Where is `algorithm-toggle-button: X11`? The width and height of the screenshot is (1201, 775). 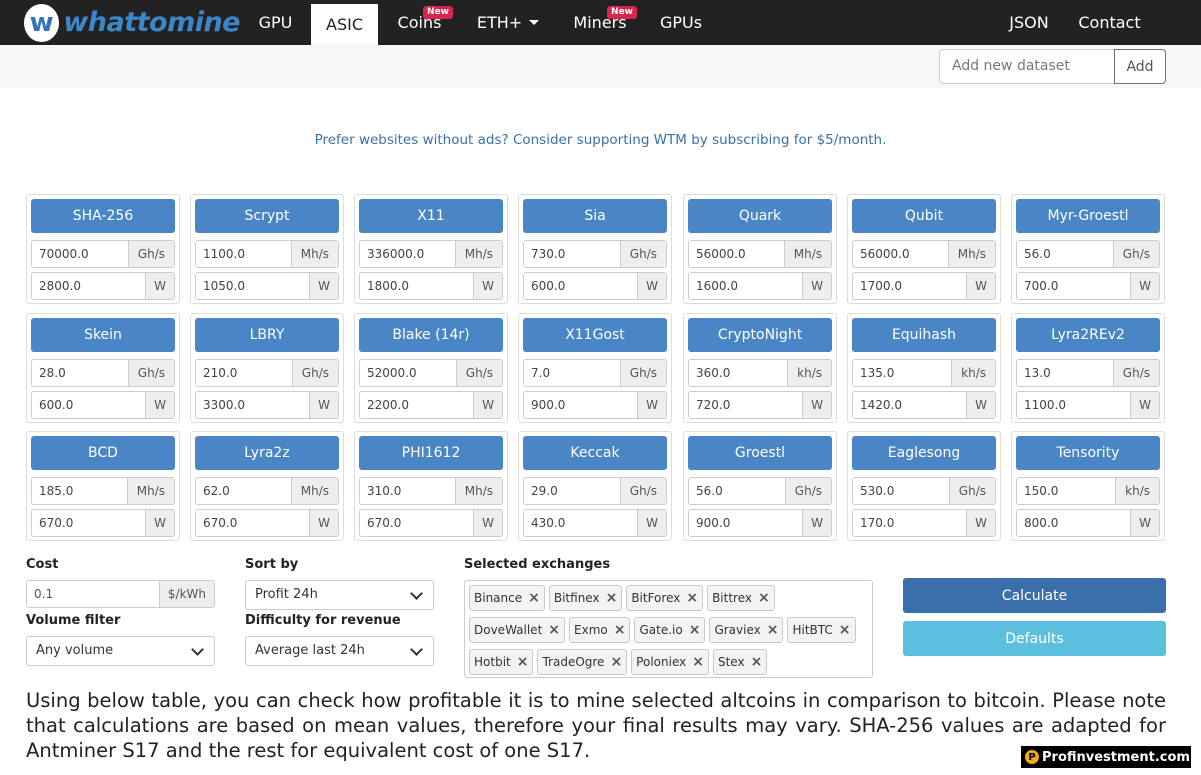
algorithm-toggle-button: X11 is located at coordinates (431, 216).